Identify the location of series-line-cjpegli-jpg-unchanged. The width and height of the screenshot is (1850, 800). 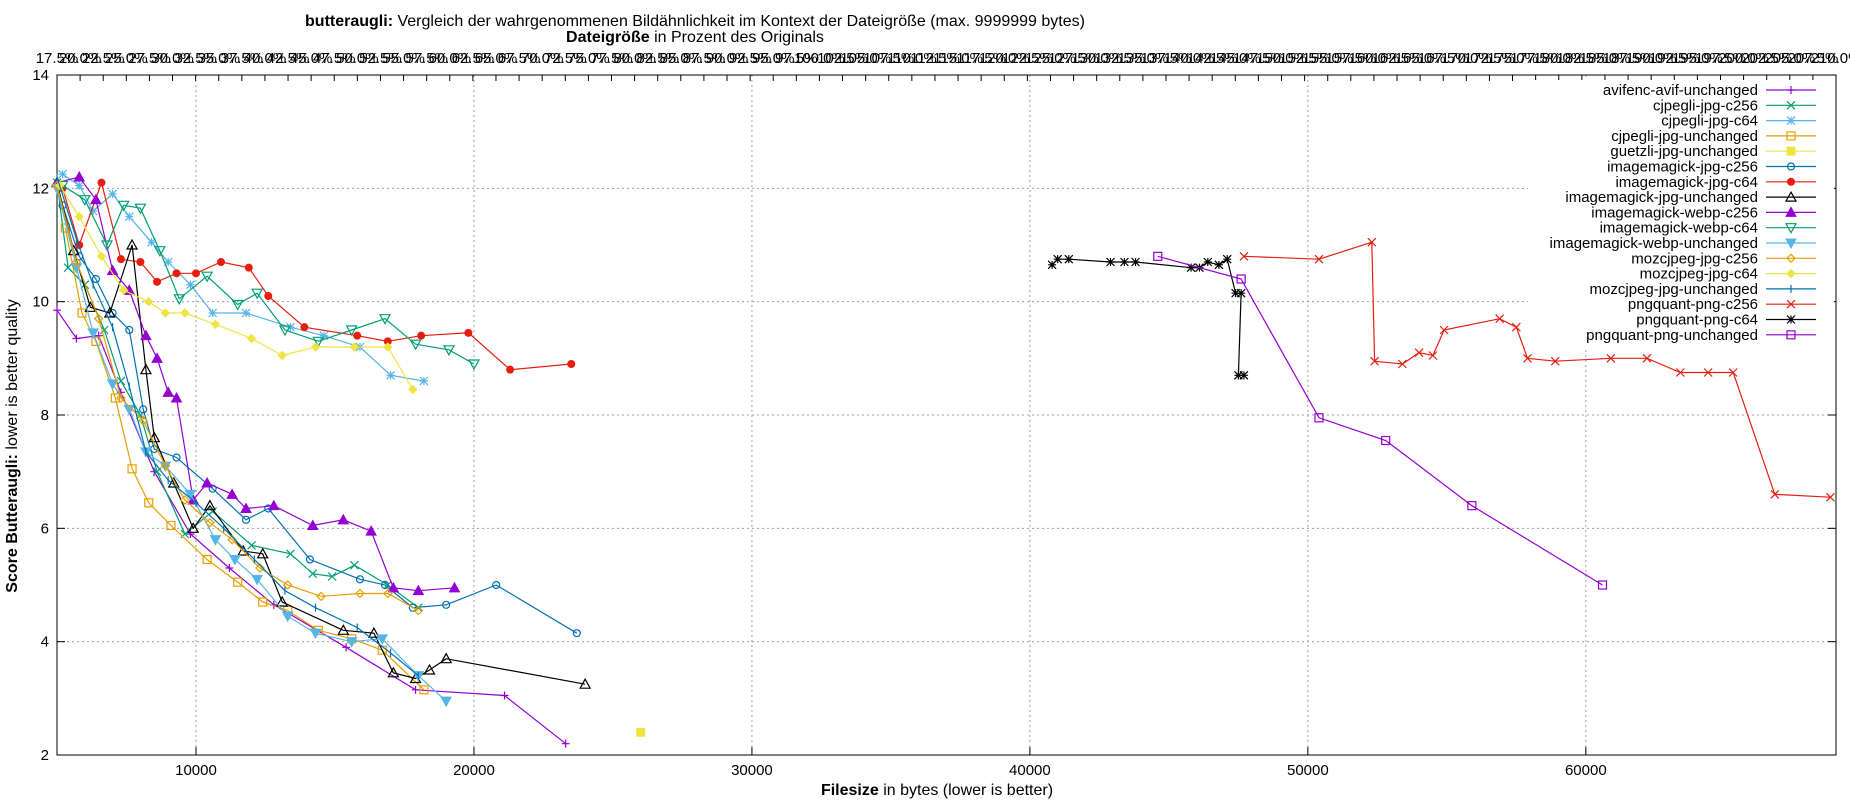
(244, 459).